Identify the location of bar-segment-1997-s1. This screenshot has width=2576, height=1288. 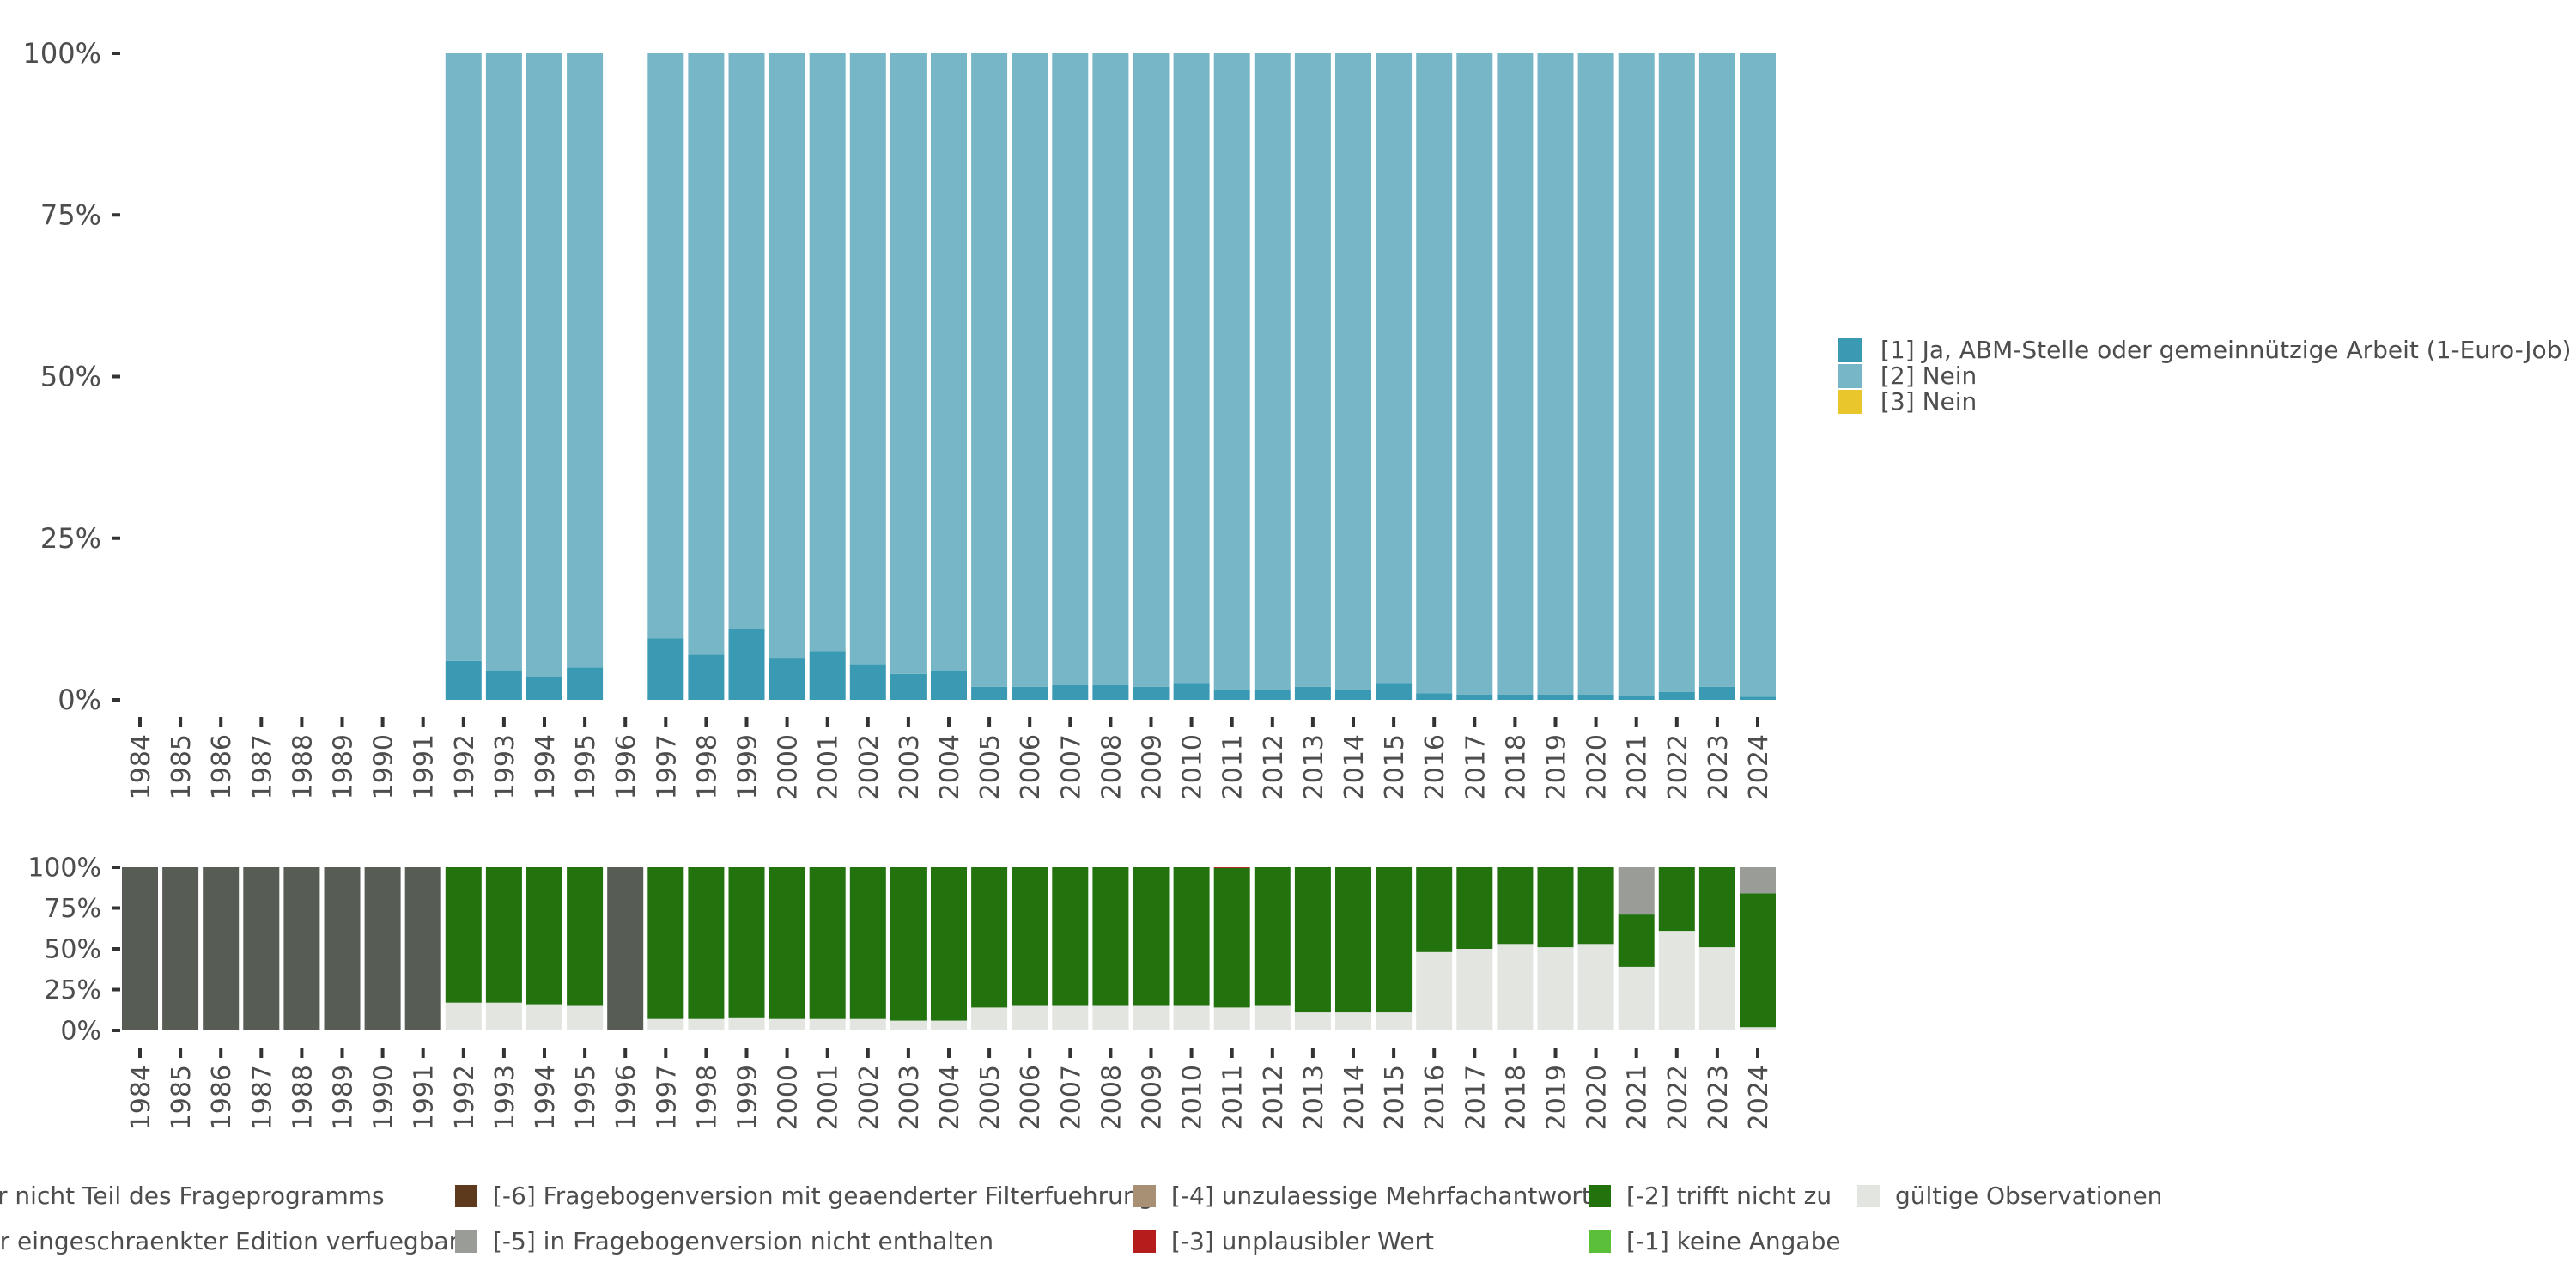
(665, 346).